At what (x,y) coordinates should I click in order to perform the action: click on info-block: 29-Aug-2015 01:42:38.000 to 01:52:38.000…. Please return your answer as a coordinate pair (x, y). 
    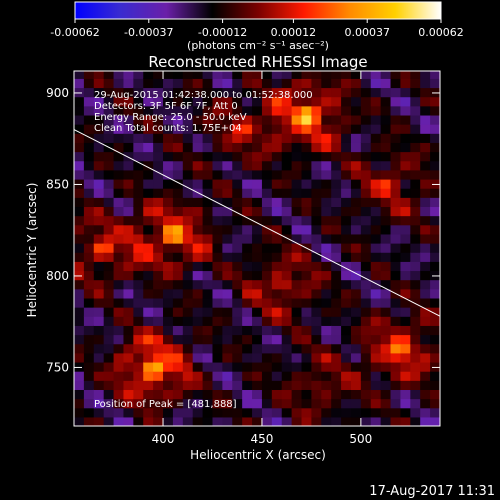
    Looking at the image, I should click on (203, 112).